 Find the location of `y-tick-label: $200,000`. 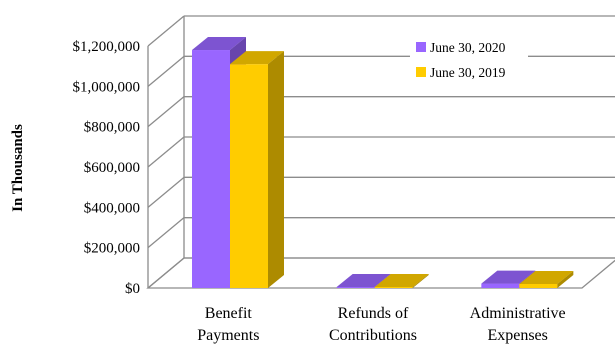

y-tick-label: $200,000 is located at coordinates (112, 249).